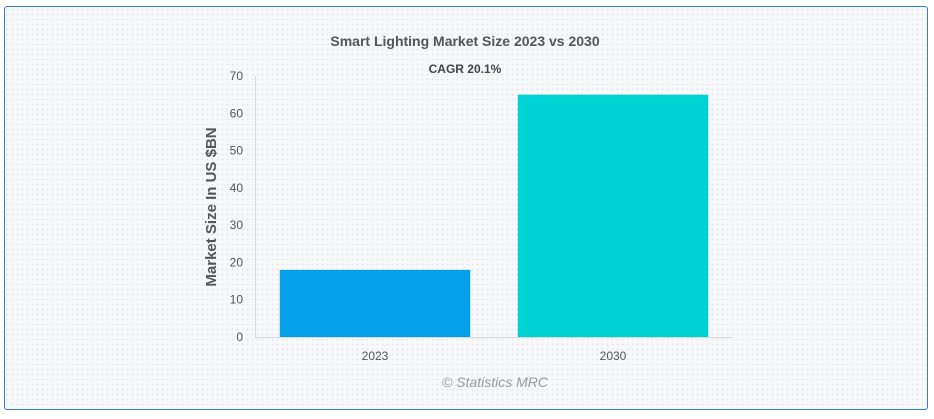 The height and width of the screenshot is (419, 934). What do you see at coordinates (494, 356) in the screenshot?
I see `x-tick-labels: 2023 2030` at bounding box center [494, 356].